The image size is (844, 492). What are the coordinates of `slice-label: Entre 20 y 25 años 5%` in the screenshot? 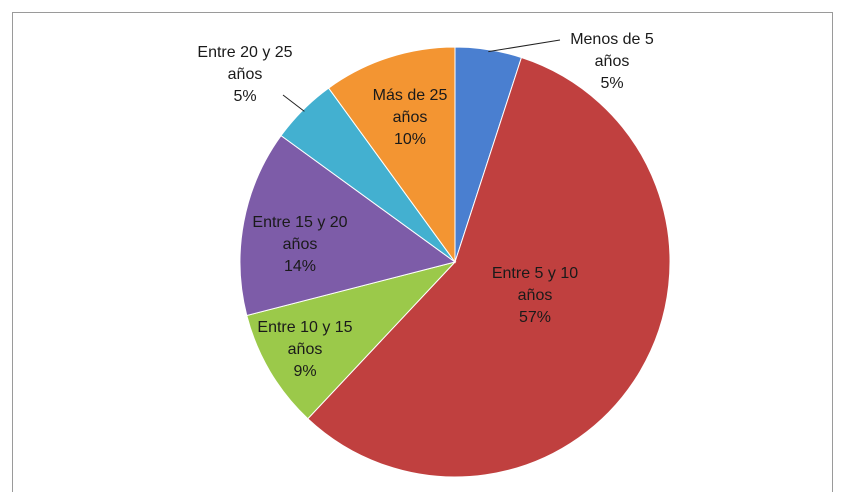 It's located at (245, 75).